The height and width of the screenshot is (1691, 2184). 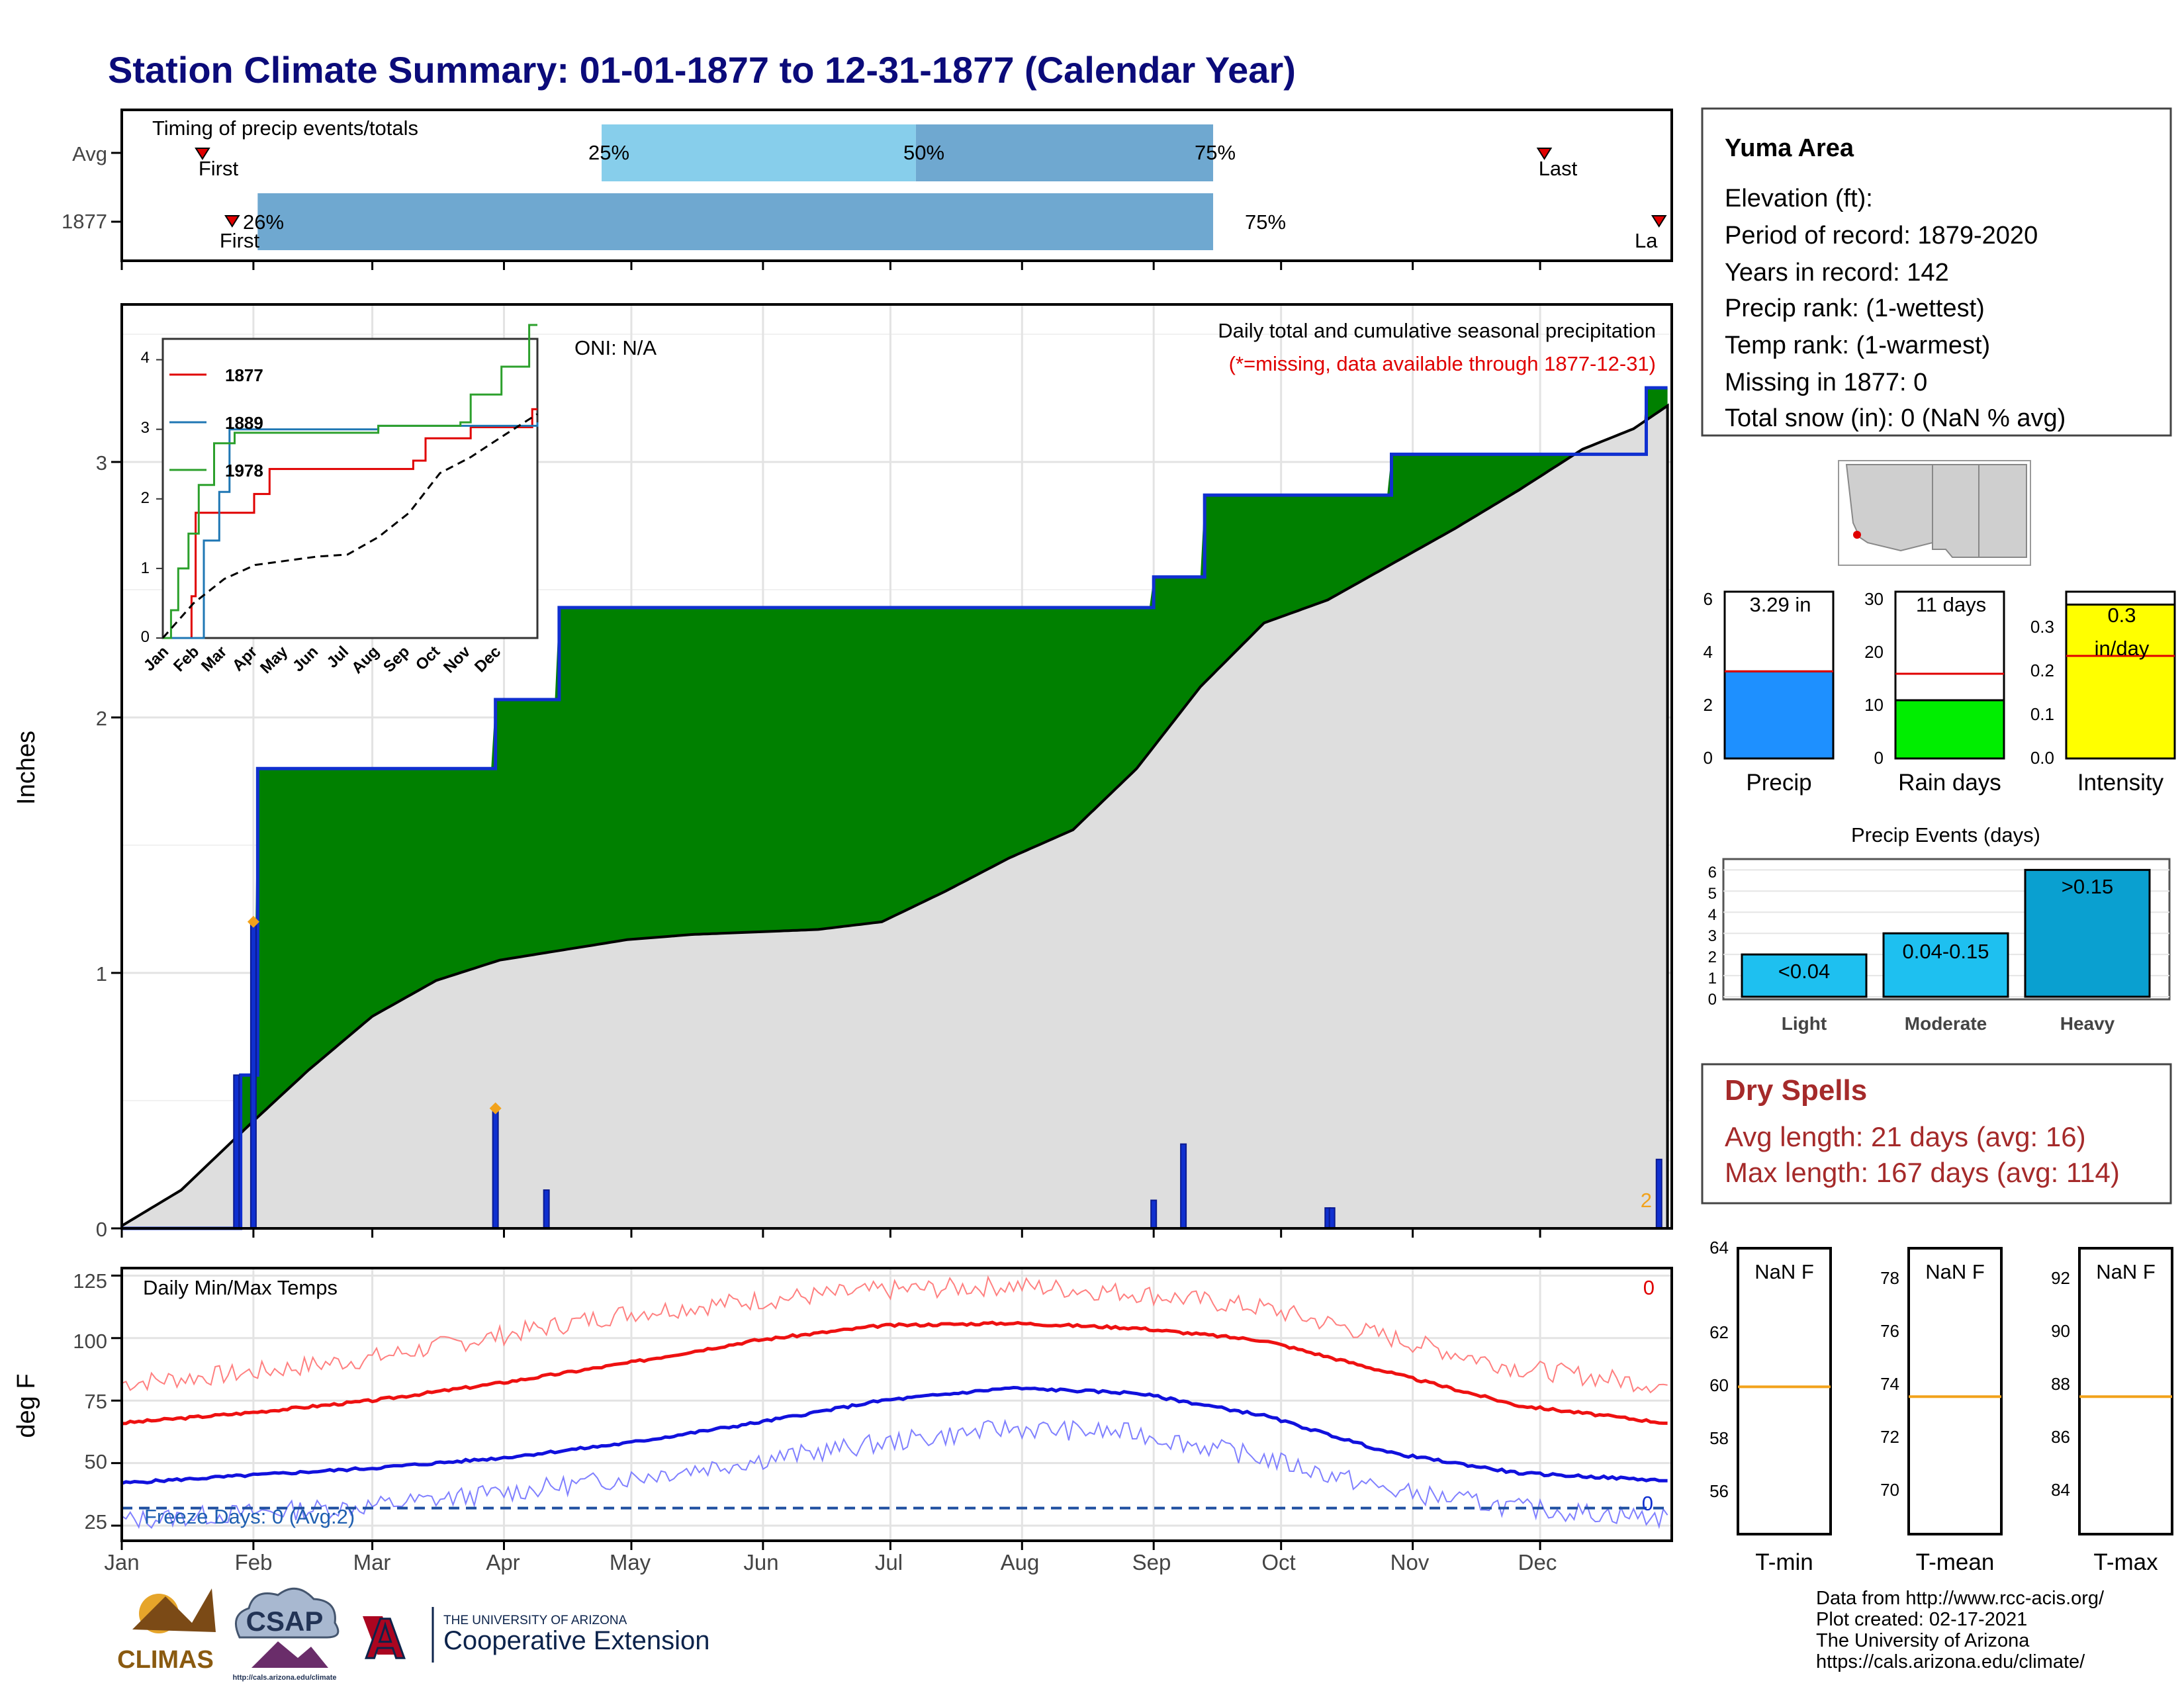 What do you see at coordinates (1544, 154) in the screenshot?
I see `timing-avg-last-marker` at bounding box center [1544, 154].